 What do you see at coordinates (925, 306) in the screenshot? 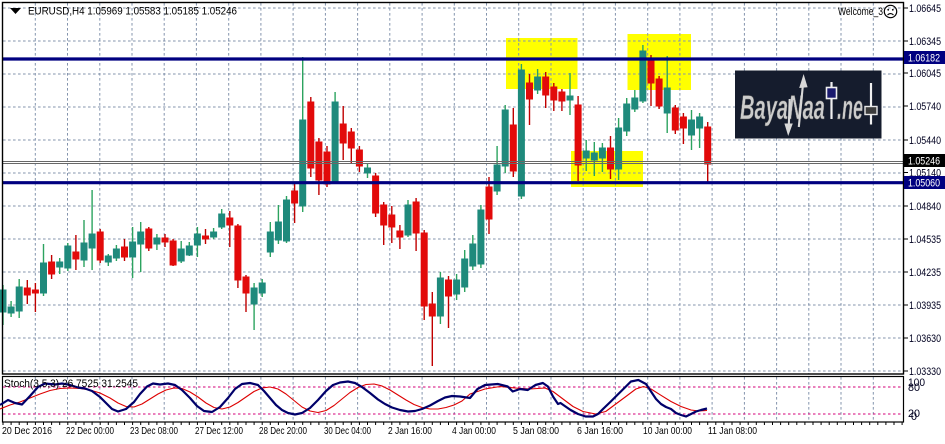
I see `svg-text: 1.03935` at bounding box center [925, 306].